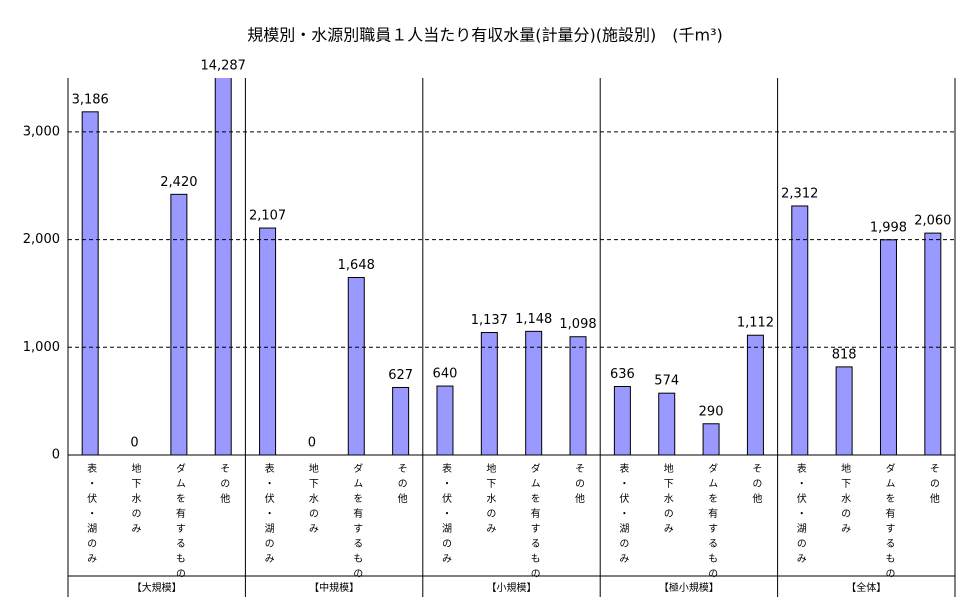 Image resolution: width=970 pixels, height=603 pixels. I want to click on y-tick-label: 1,000, so click(41, 347).